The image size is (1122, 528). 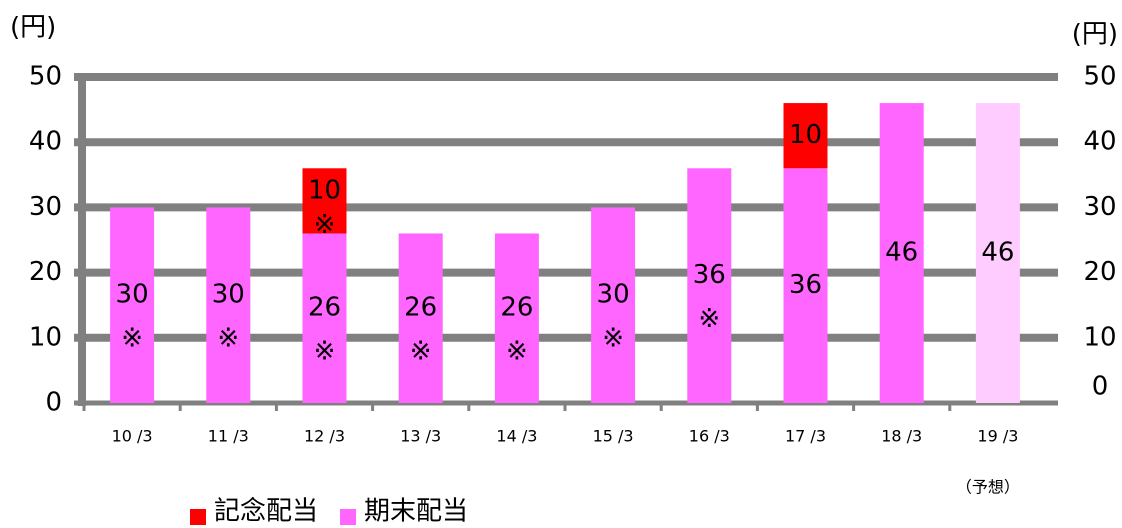 What do you see at coordinates (266, 512) in the screenshot?
I see `legend-label: 記念配当` at bounding box center [266, 512].